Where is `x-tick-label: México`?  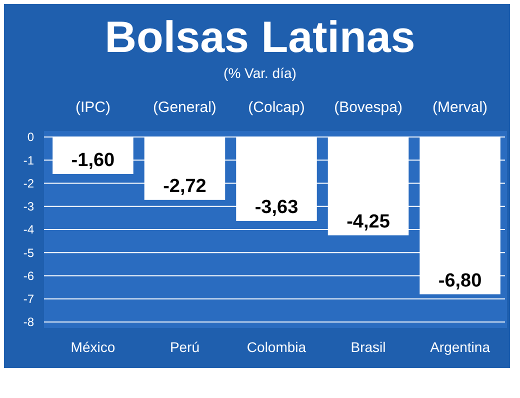 x-tick-label: México is located at coordinates (93, 347).